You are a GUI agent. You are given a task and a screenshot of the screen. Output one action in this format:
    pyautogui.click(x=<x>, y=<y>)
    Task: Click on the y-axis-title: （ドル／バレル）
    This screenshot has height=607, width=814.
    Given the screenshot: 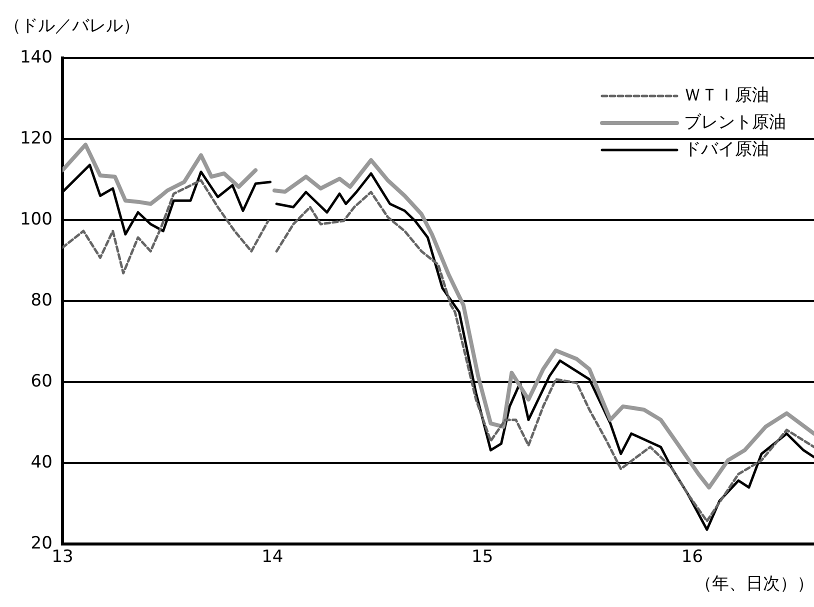 What is the action you would take?
    pyautogui.click(x=72, y=26)
    